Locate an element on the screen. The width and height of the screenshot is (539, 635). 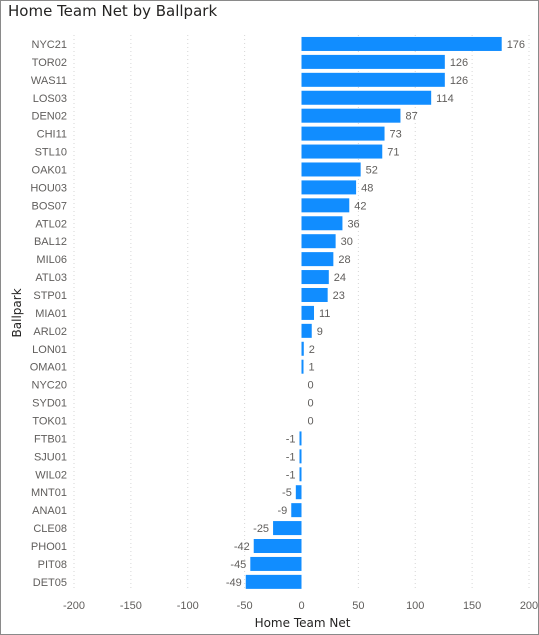
x-tick-label: -100 is located at coordinates (188, 606).